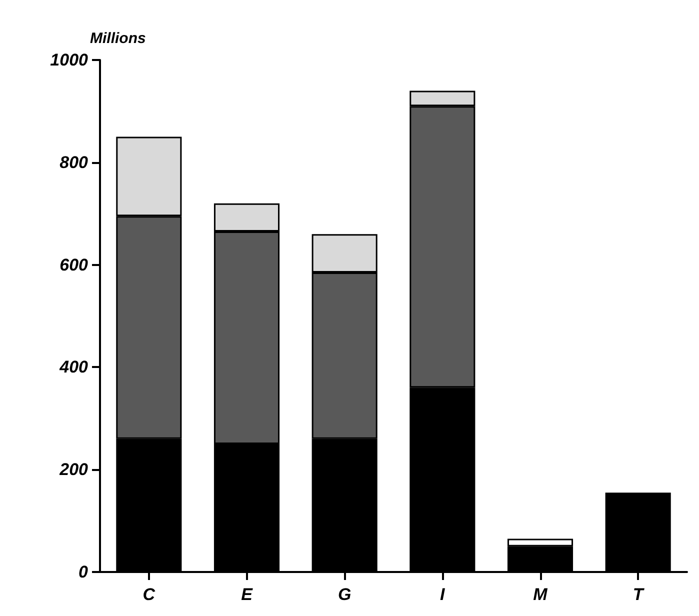 This screenshot has height=616, width=699. Describe the element at coordinates (345, 594) in the screenshot. I see `x-tick-label: G` at that location.